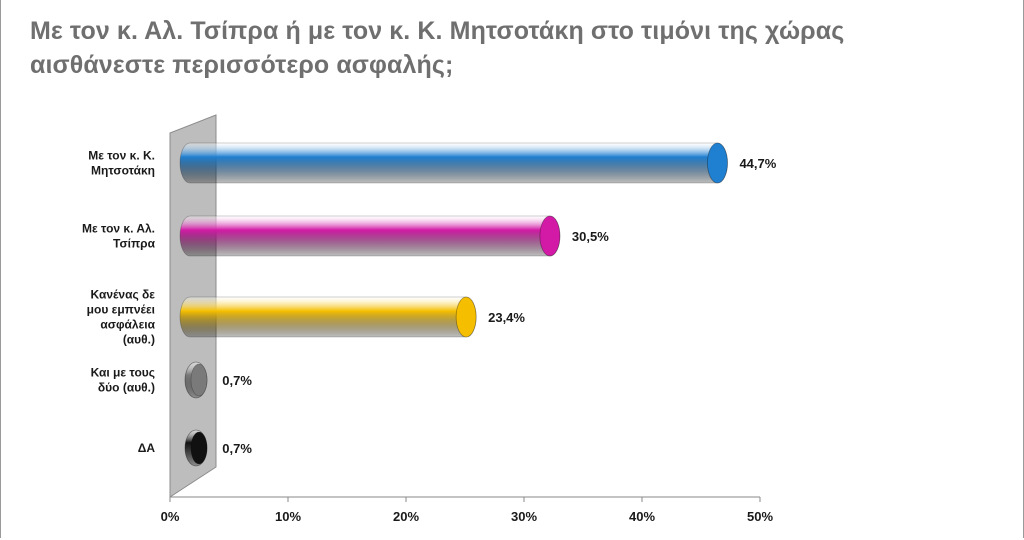 The height and width of the screenshot is (540, 1024). What do you see at coordinates (123, 171) in the screenshot?
I see `category-label-line: Μητσοτάκη` at bounding box center [123, 171].